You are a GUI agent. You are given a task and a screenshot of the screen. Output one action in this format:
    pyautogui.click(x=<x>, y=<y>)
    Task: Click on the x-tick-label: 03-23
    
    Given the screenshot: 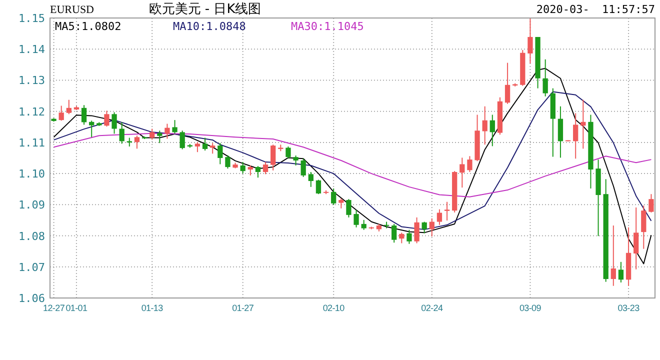 What is the action you would take?
    pyautogui.click(x=629, y=308)
    